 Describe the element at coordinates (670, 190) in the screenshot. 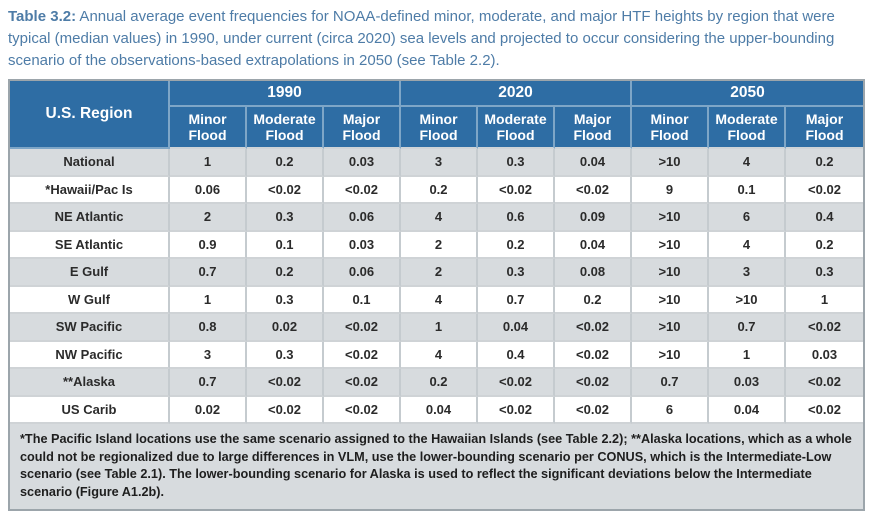

I see `value-cell: 9` at that location.